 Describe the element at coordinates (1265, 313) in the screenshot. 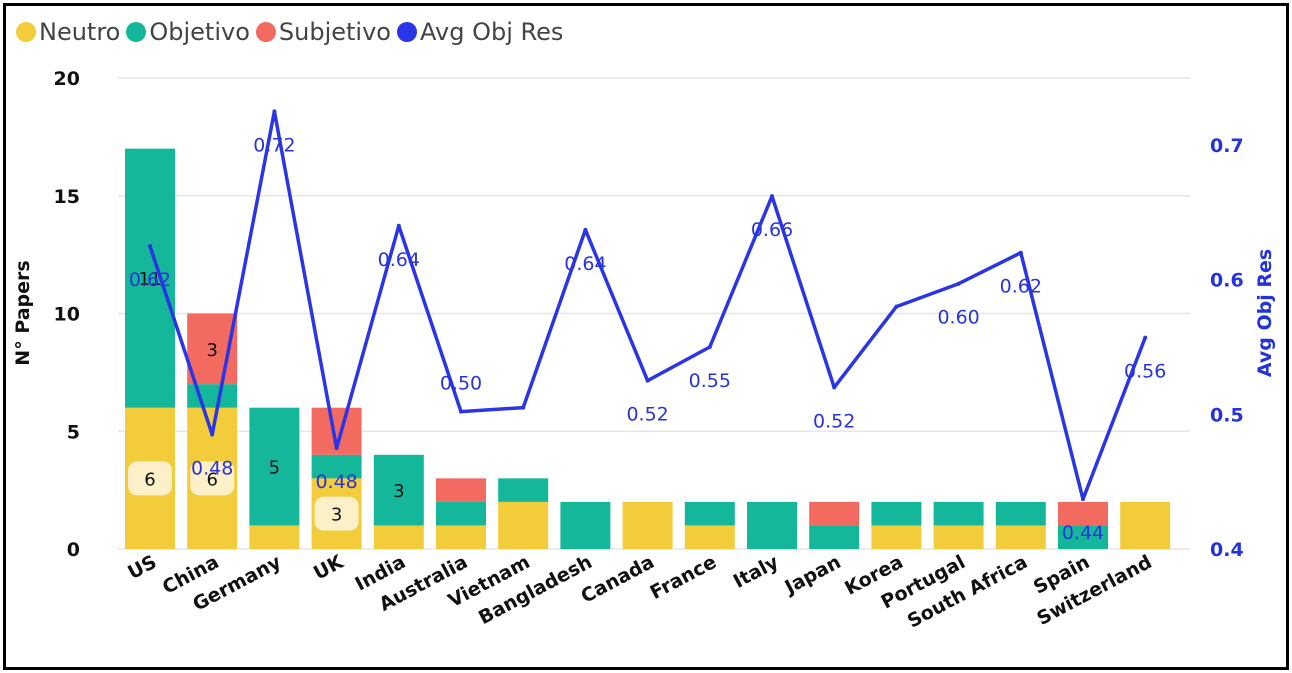

I see `y2-axis-title: Avg Obj Res` at that location.